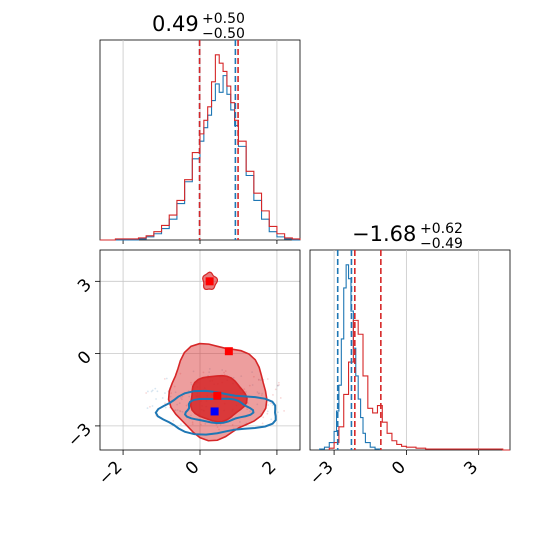  Describe the element at coordinates (85, 286) in the screenshot. I see `y-tick-label: 3` at that location.